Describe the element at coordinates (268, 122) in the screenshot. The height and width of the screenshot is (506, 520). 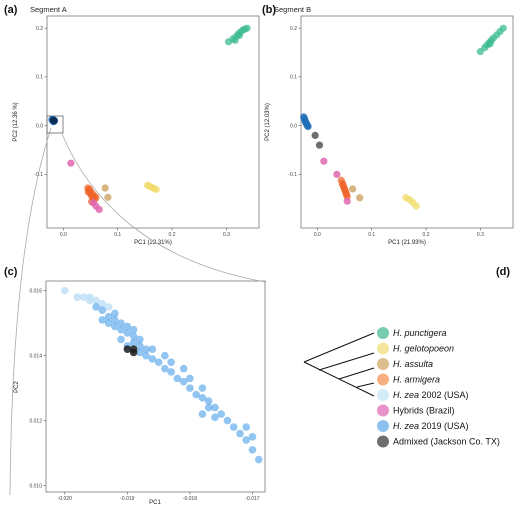
I see `panel-b-ylabel: PC2 (12.03%)` at that location.